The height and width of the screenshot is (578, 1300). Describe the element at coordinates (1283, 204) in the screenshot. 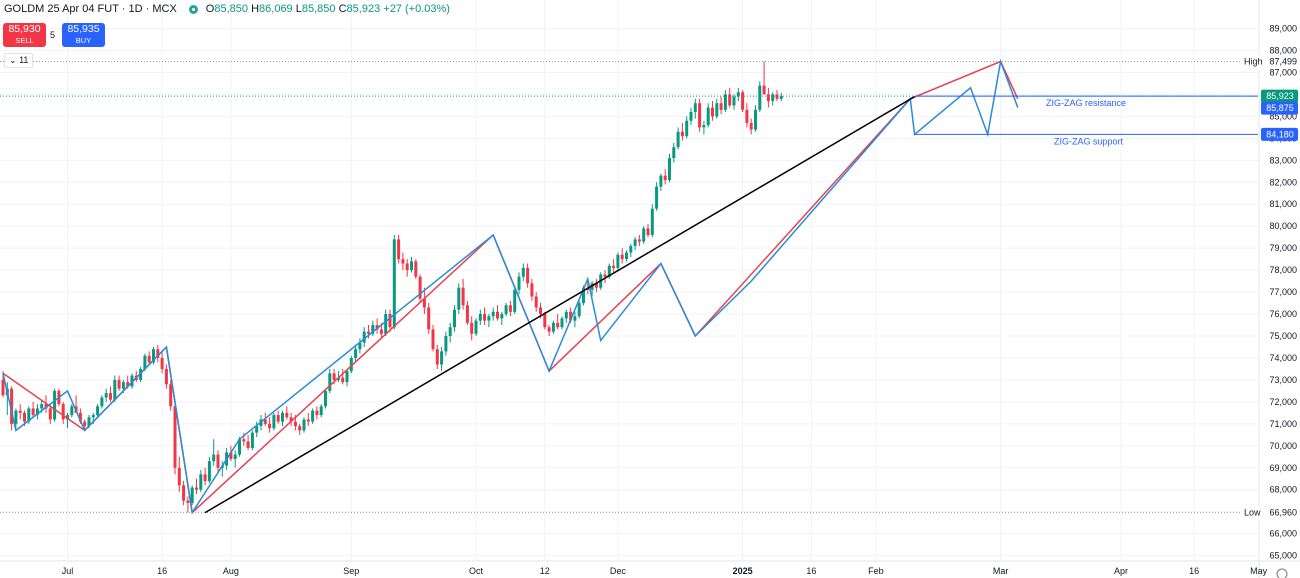

I see `y-tick-label: 81,000` at that location.